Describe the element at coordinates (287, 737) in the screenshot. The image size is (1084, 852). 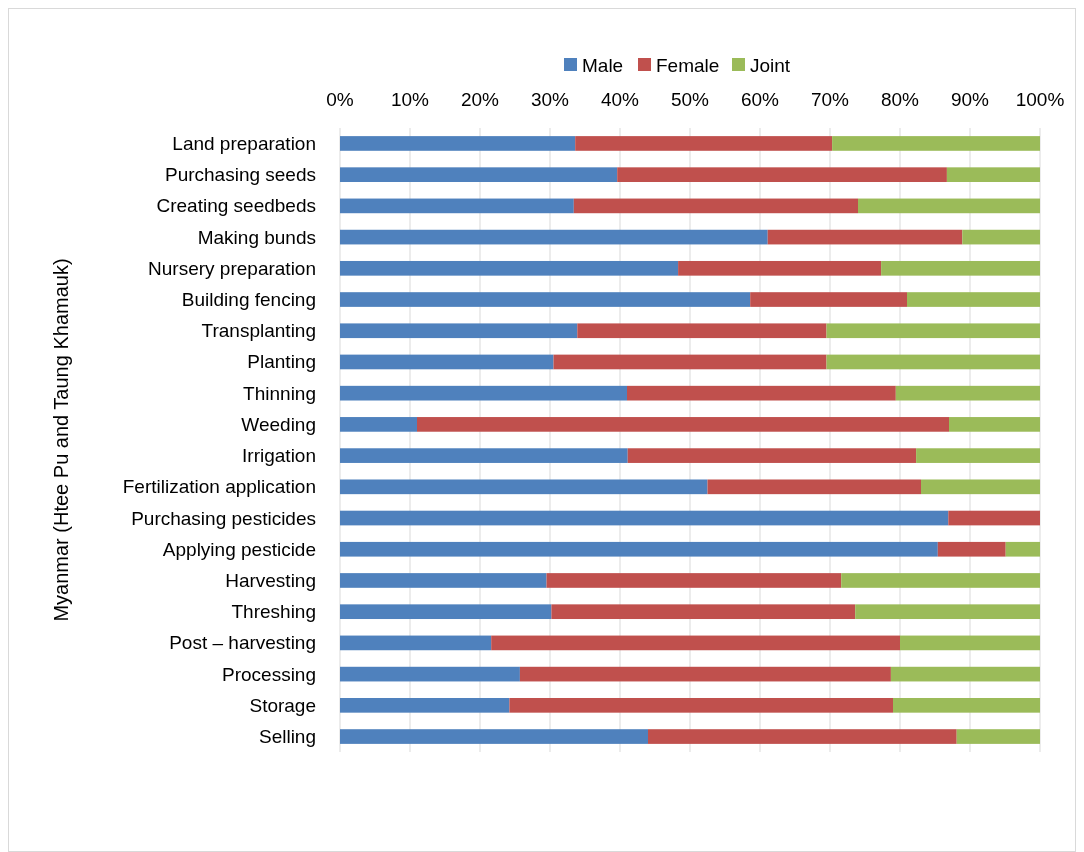
I see `y-tick-label: Selling` at that location.